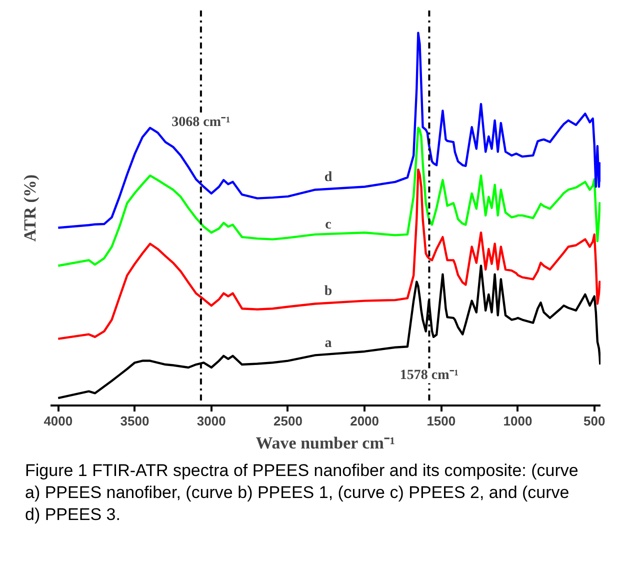 This screenshot has width=625, height=570. I want to click on annotation: 3068 cm⁻¹, so click(201, 122).